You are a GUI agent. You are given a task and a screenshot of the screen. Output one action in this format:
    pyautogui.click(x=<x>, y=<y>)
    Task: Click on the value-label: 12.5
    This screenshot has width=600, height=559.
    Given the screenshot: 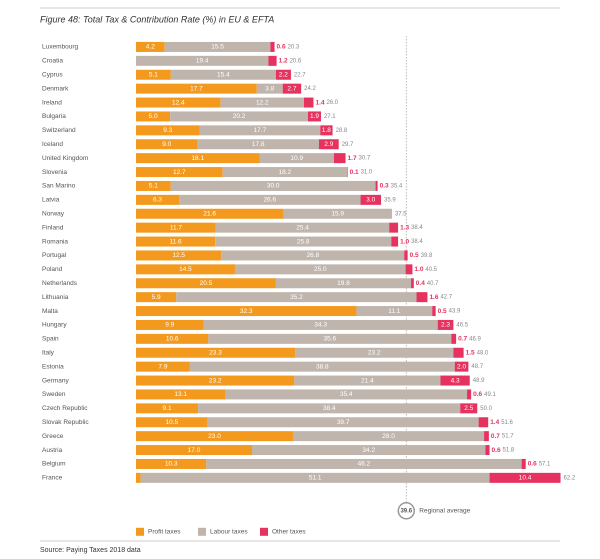 What is the action you would take?
    pyautogui.click(x=178, y=255)
    